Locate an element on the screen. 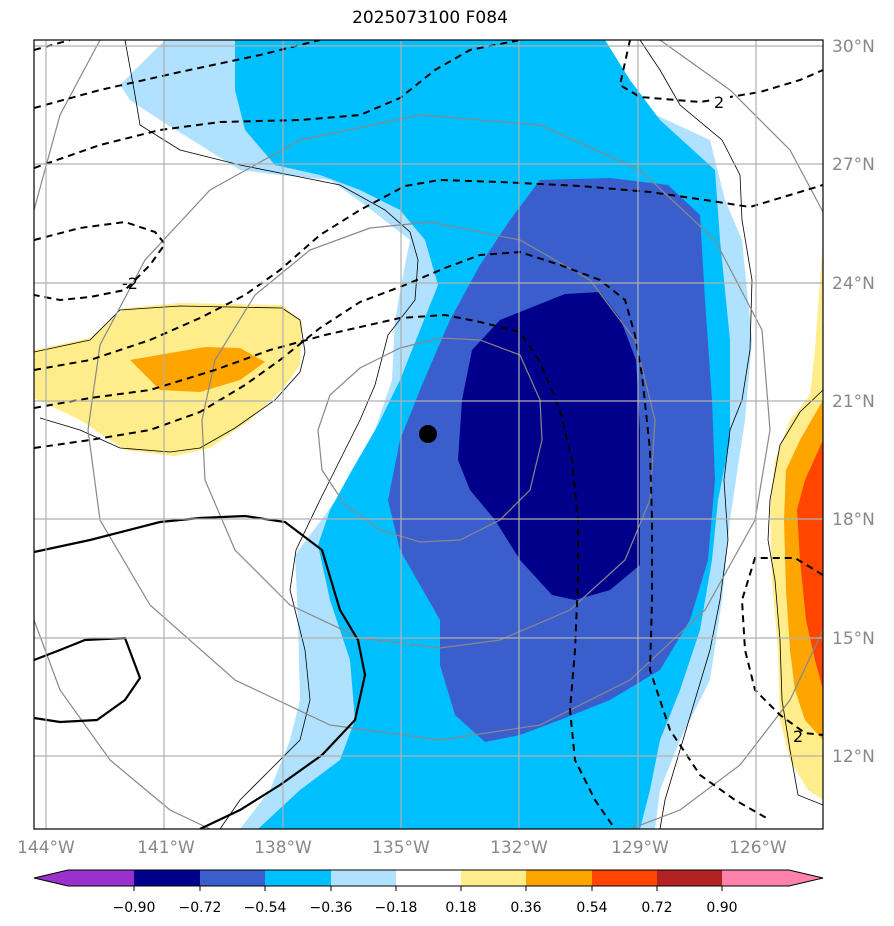 The image size is (894, 926). colorbar-tick-0: −0.90 is located at coordinates (134, 908).